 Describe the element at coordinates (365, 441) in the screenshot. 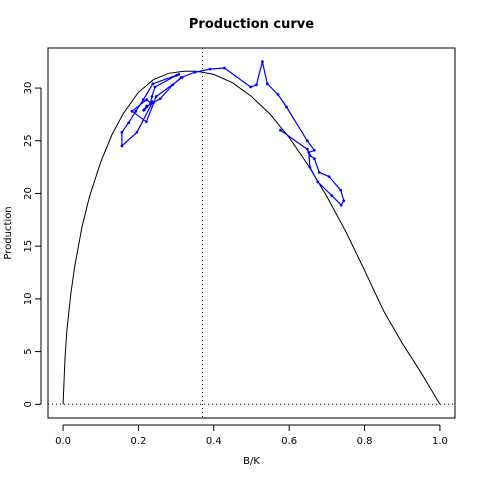

I see `x-tick-label: 0.8` at that location.